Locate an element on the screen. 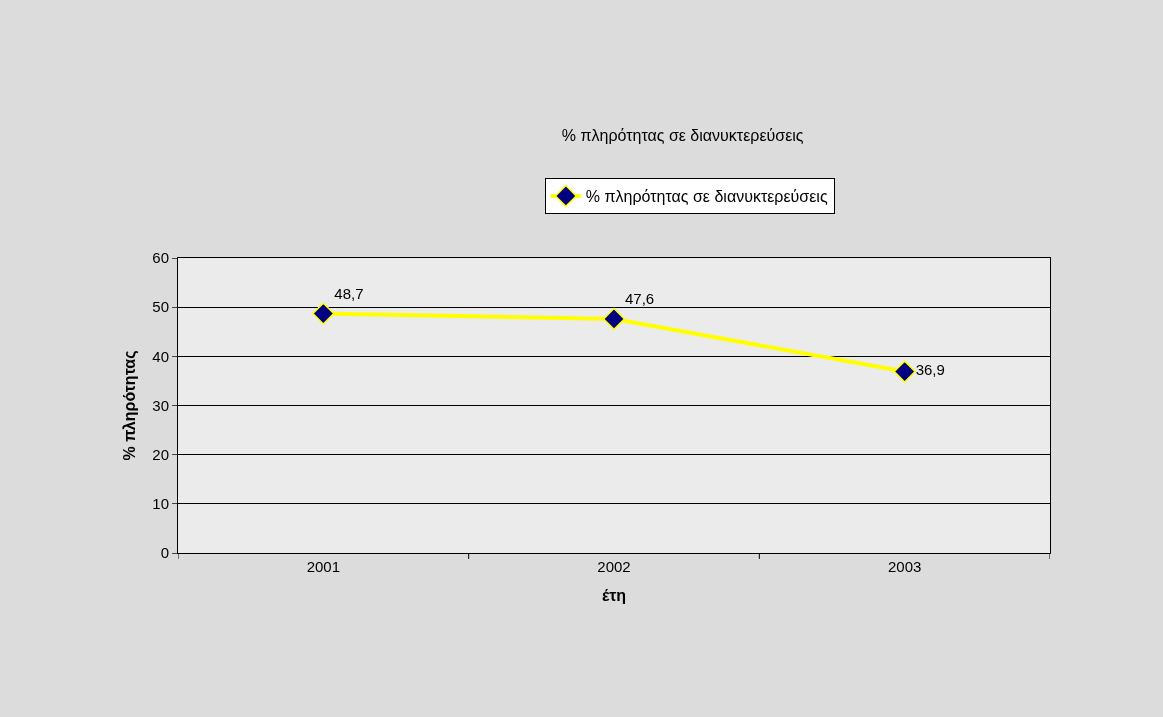 This screenshot has height=717, width=1163. x-tick-label: 2001 is located at coordinates (323, 566).